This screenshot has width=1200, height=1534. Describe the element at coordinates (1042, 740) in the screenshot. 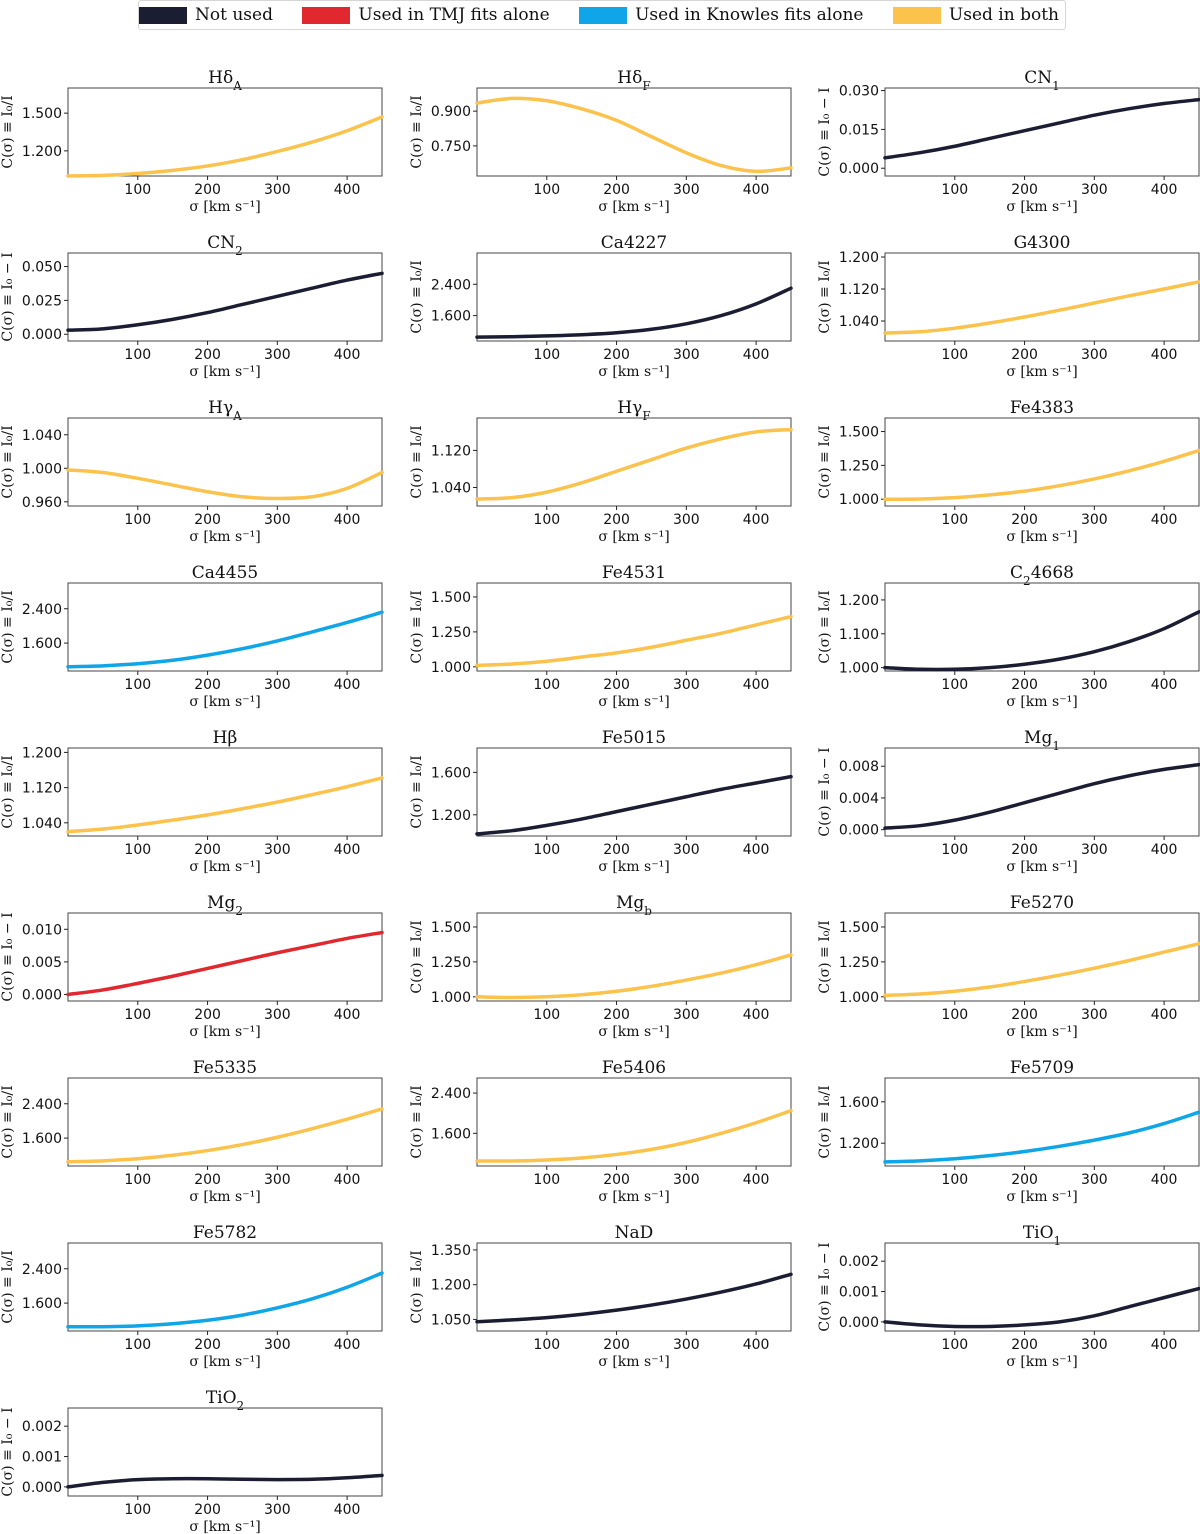

I see `subplot-title: Mg1` at that location.